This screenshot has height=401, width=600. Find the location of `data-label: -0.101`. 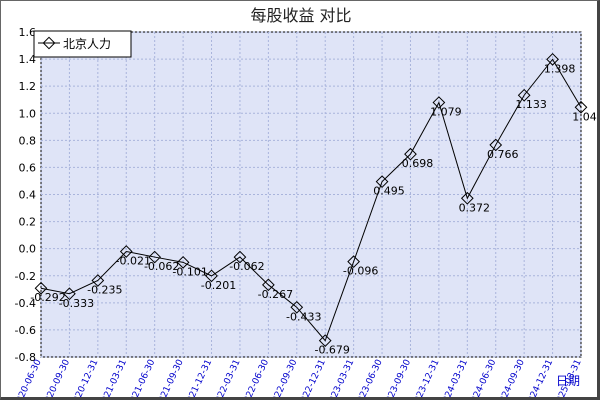

data-label: -0.101 is located at coordinates (189, 271).